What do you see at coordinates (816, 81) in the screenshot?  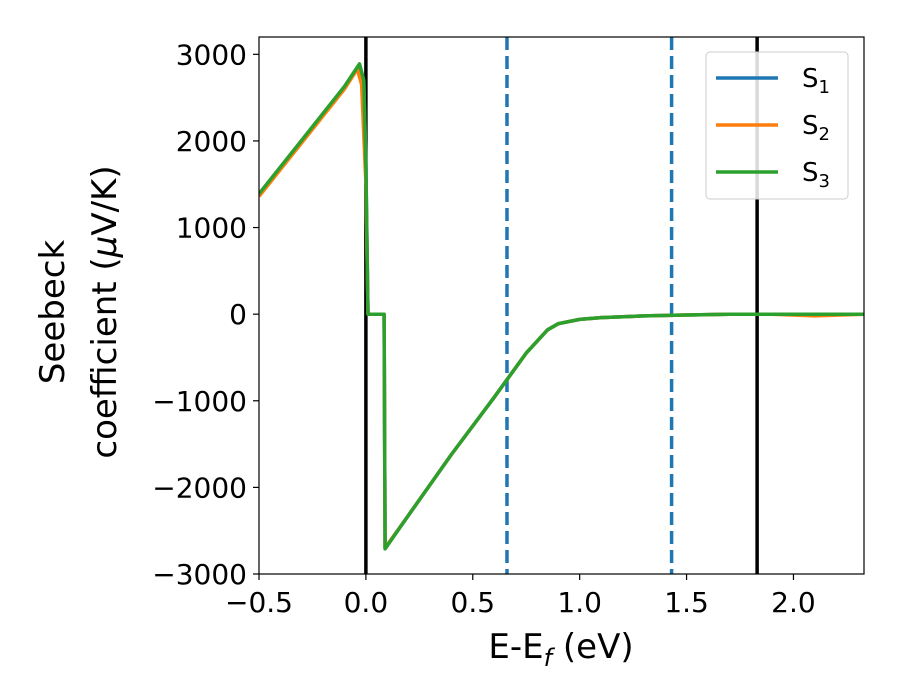 I see `legend-label-s1: S1` at bounding box center [816, 81].